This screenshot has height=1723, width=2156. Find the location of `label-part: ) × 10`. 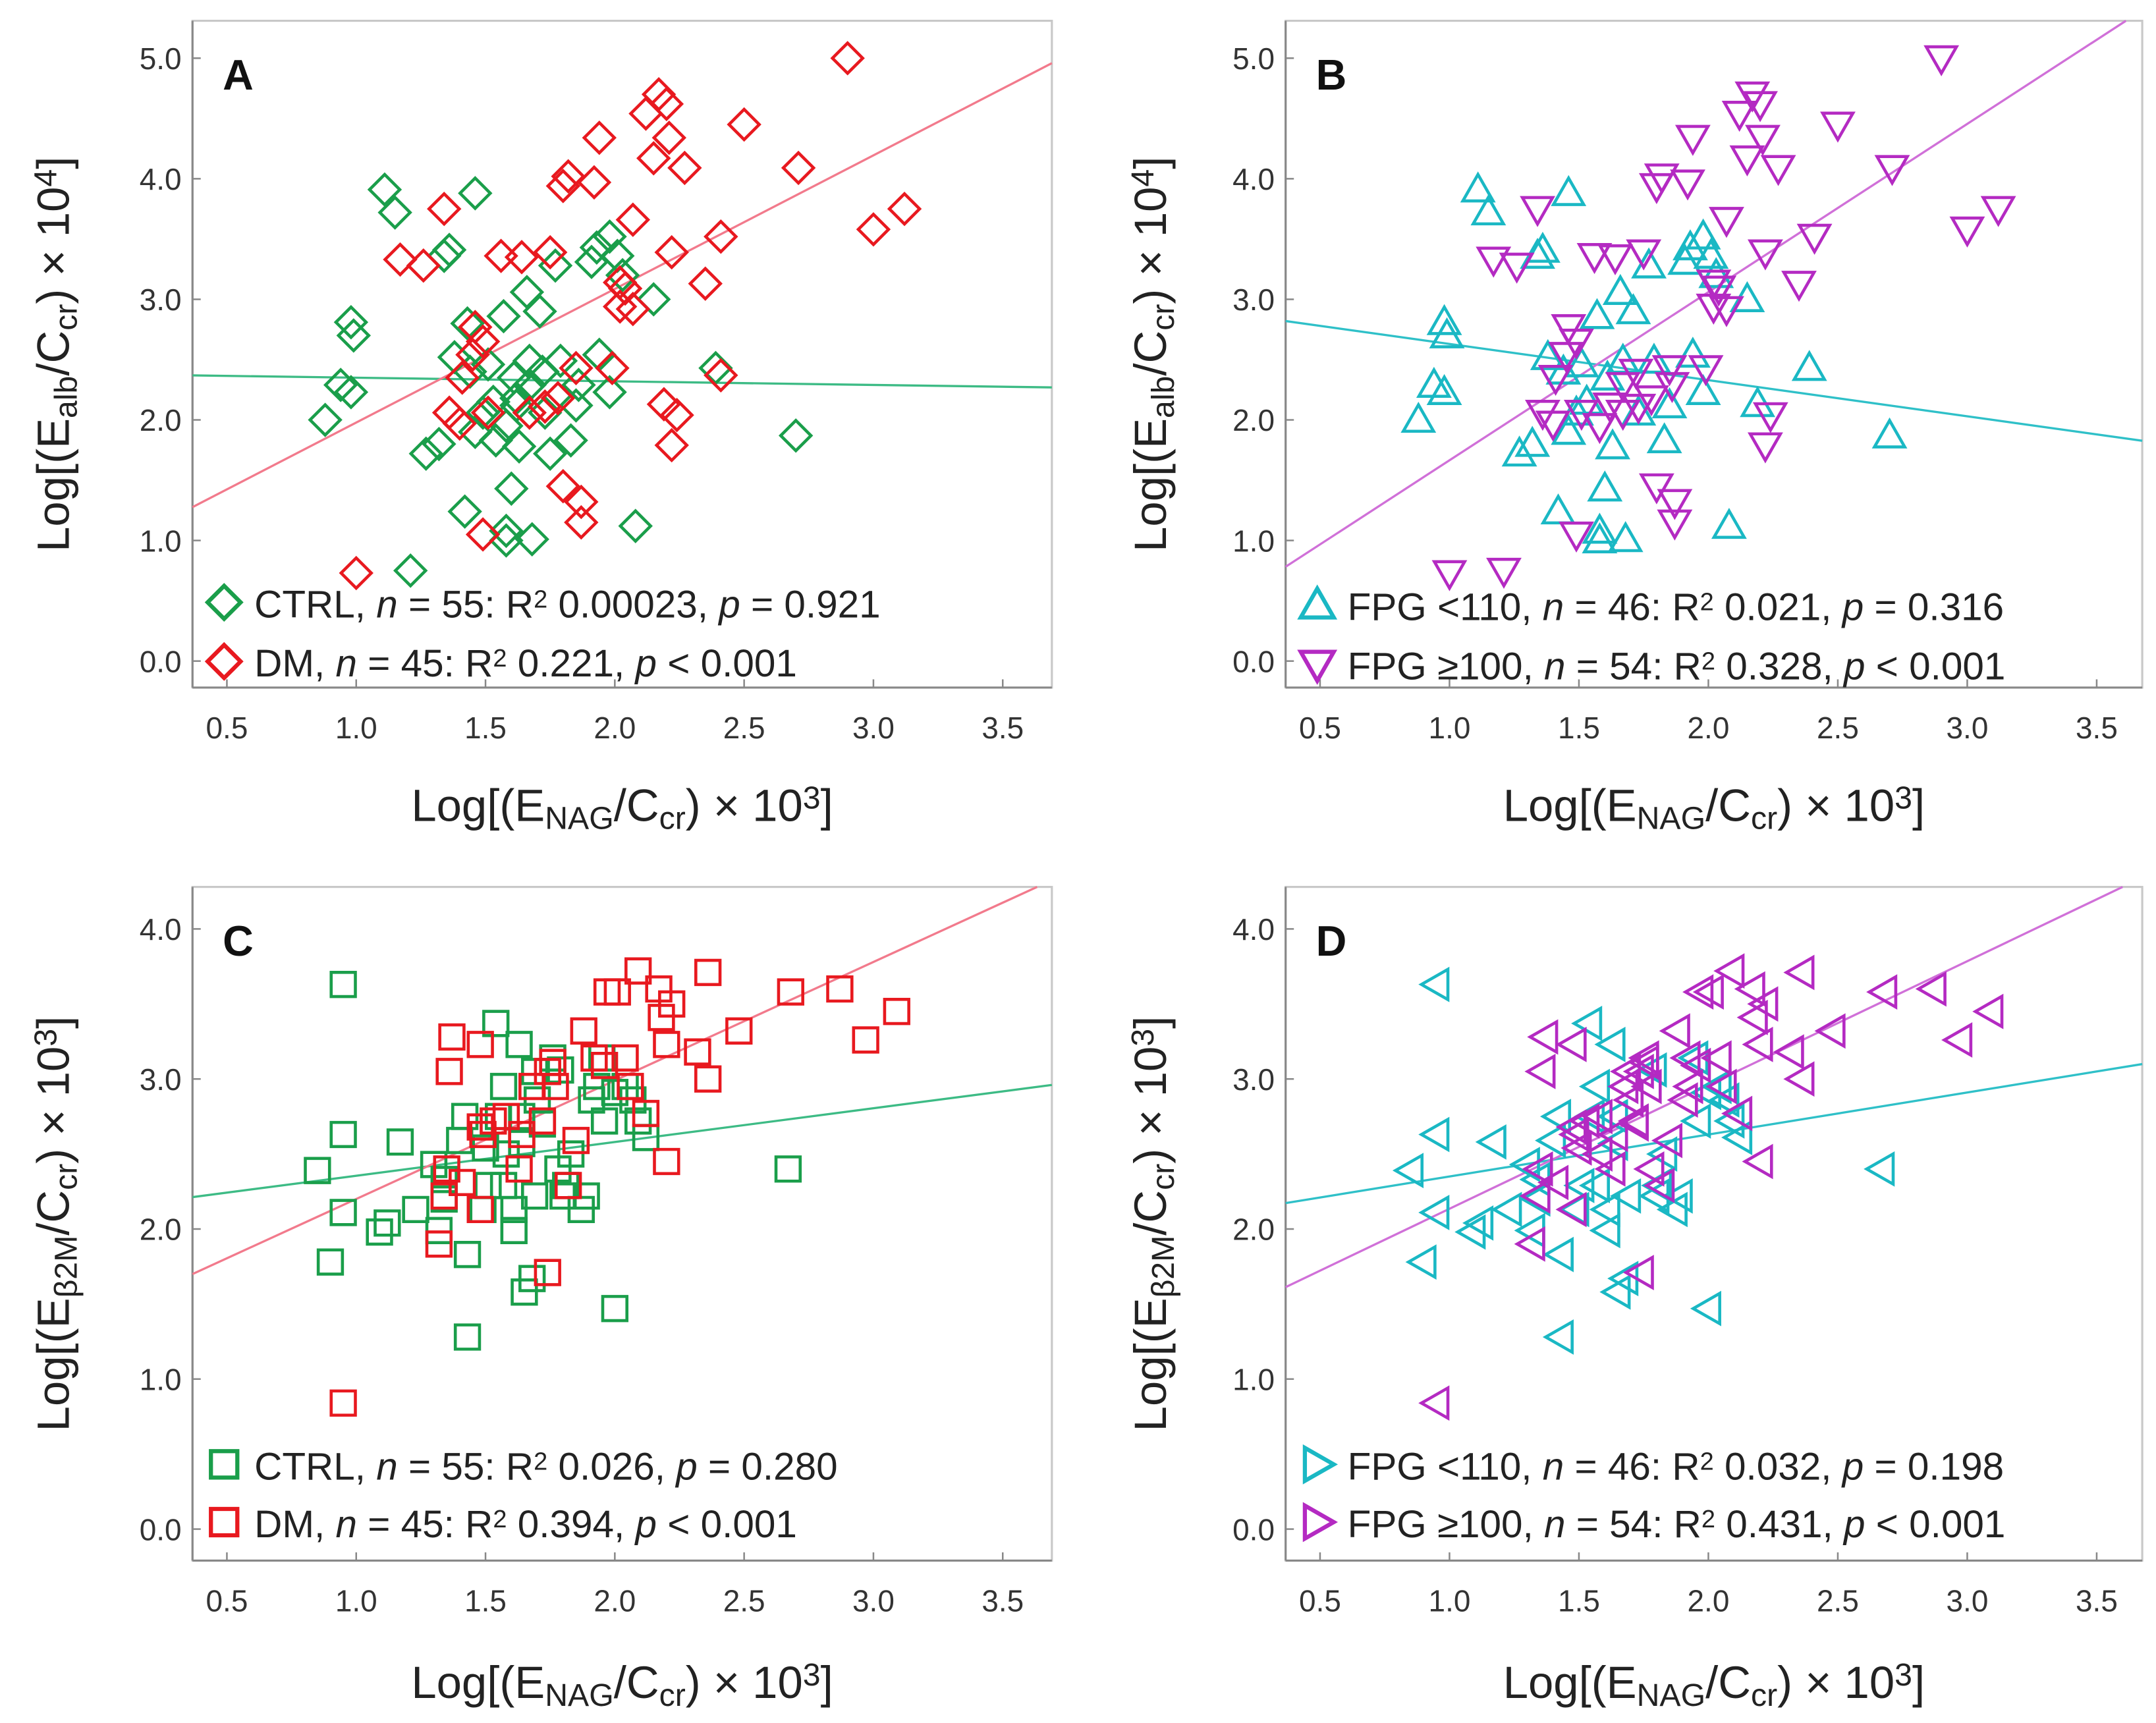

label-part: ) × 10 is located at coordinates (1835, 805).